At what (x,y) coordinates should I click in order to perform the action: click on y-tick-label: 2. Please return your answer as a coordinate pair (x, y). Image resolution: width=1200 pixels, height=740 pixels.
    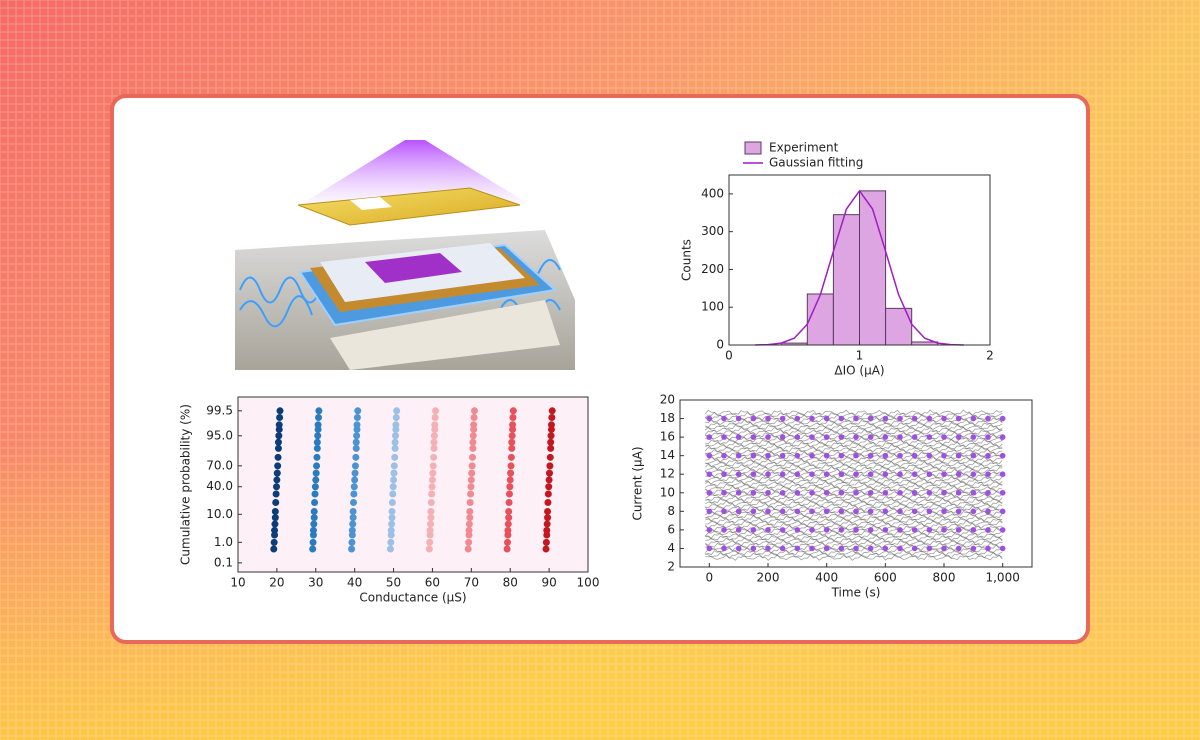
    Looking at the image, I should click on (671, 567).